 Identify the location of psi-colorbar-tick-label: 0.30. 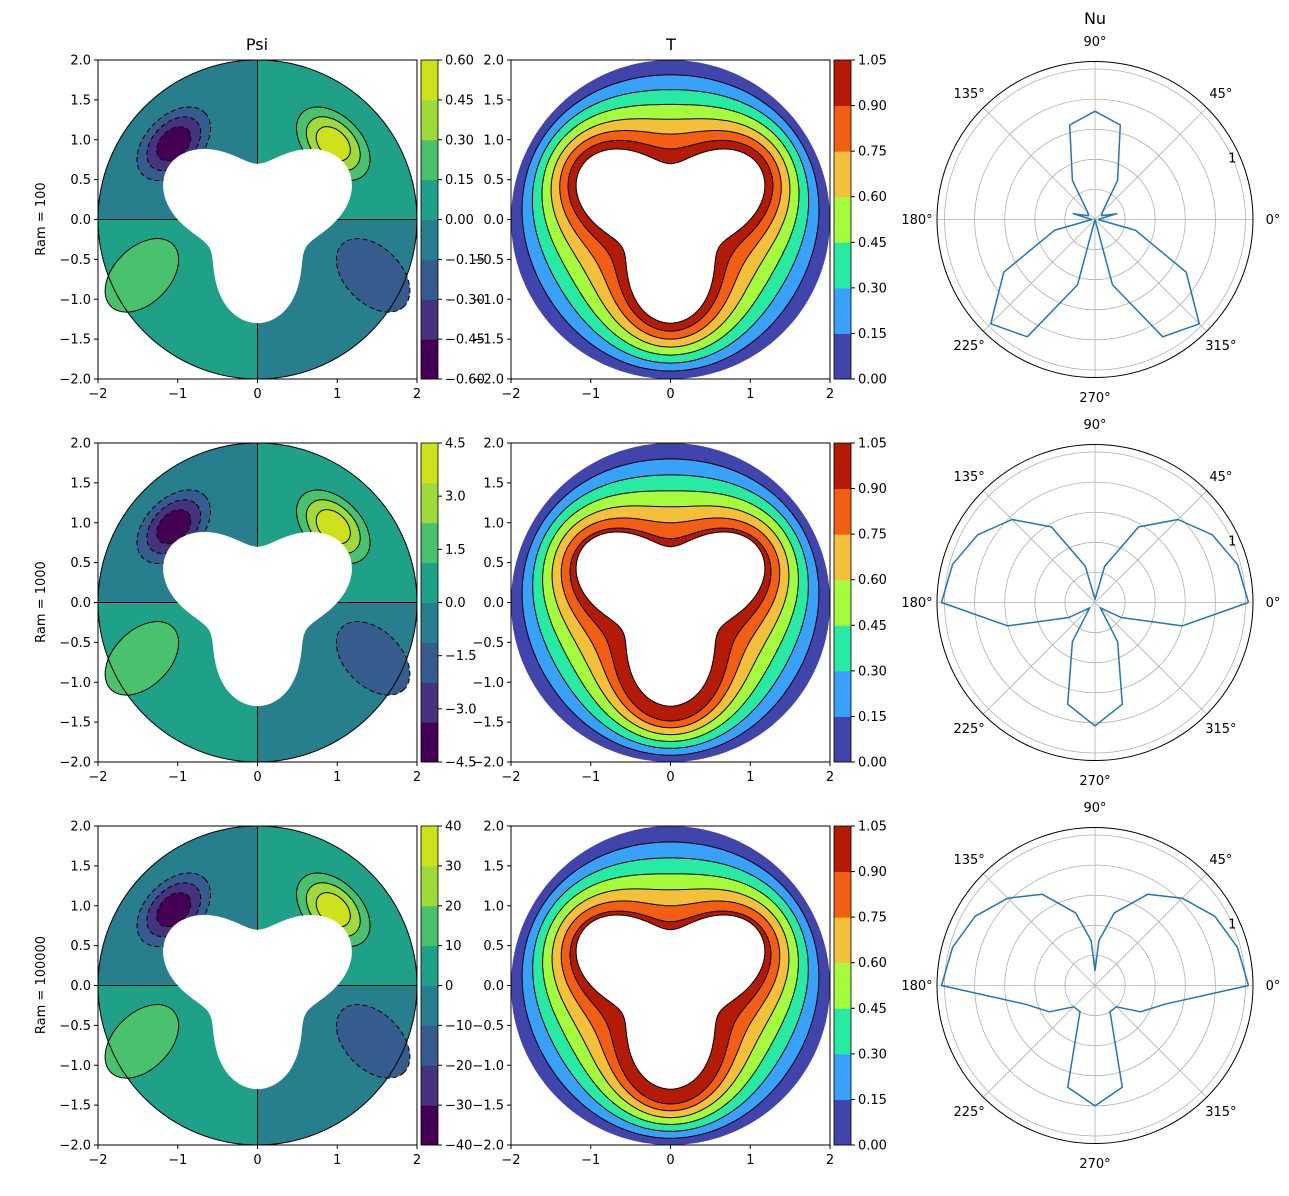
(459, 140).